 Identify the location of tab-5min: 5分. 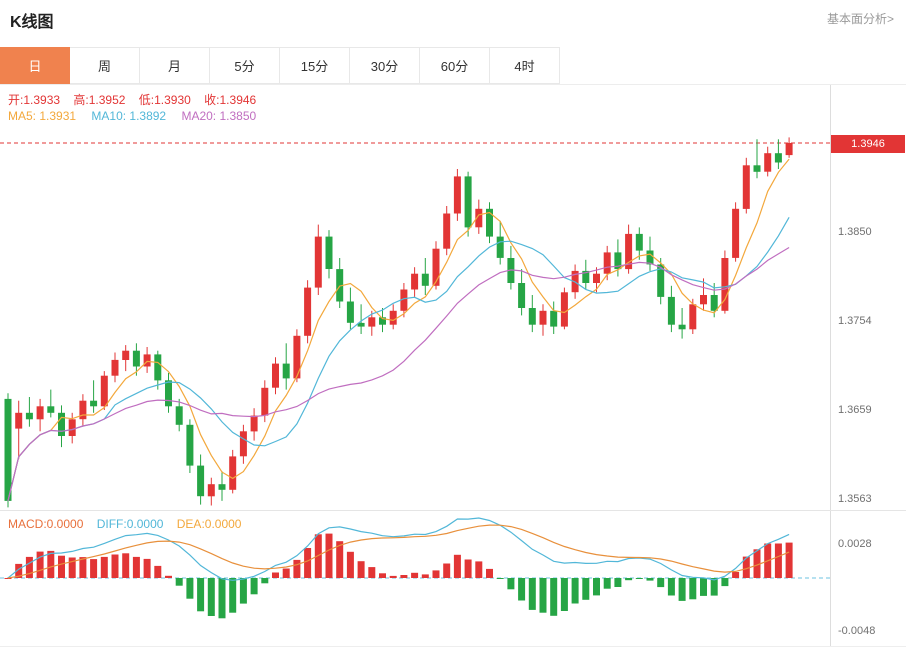
(245, 65).